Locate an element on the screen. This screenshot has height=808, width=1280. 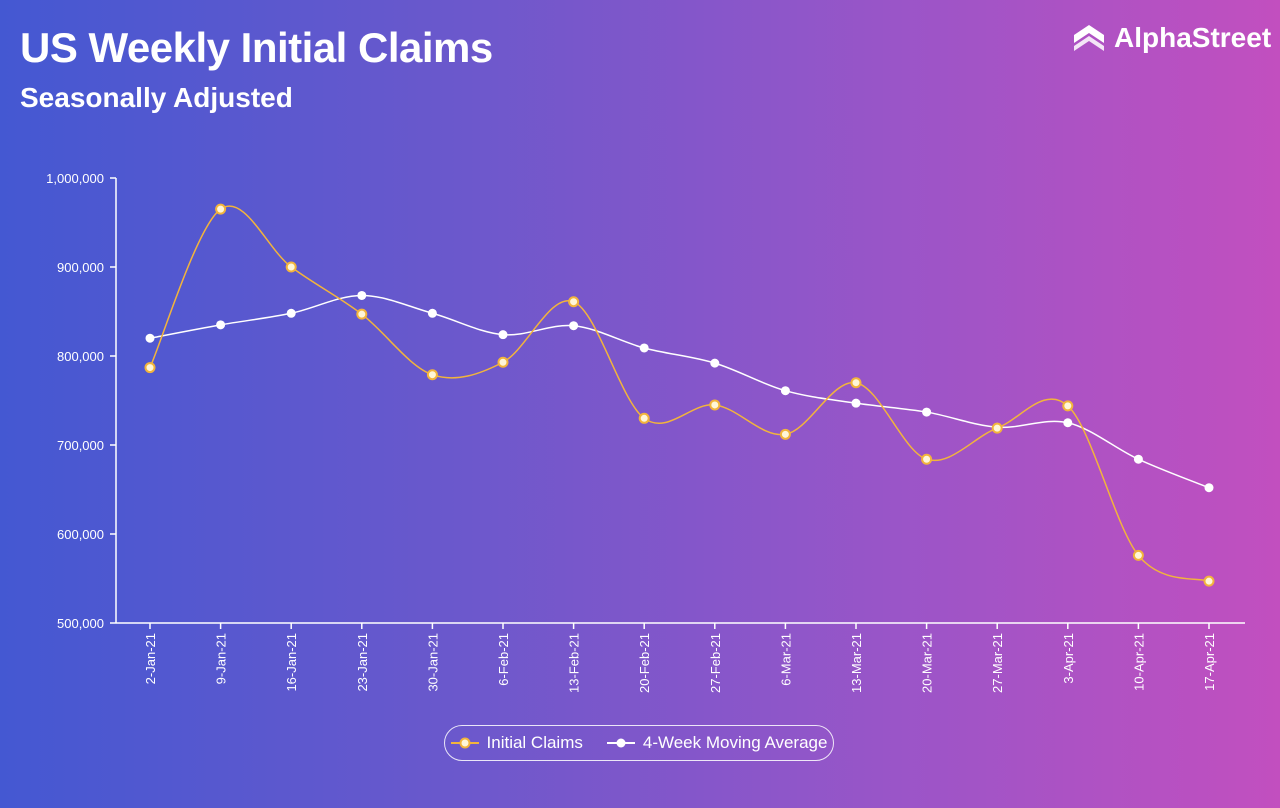
legend-marker-initial-claims is located at coordinates (464, 743).